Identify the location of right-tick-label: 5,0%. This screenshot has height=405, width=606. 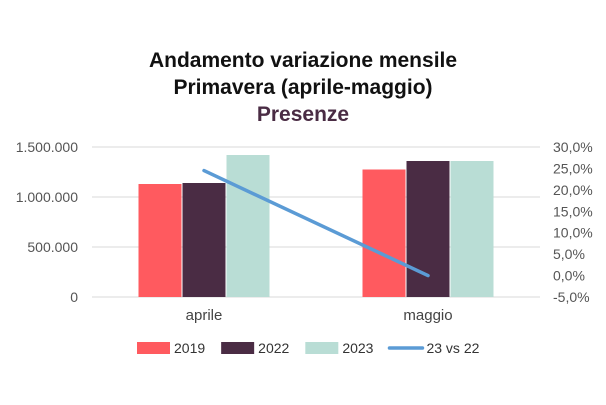
(569, 254).